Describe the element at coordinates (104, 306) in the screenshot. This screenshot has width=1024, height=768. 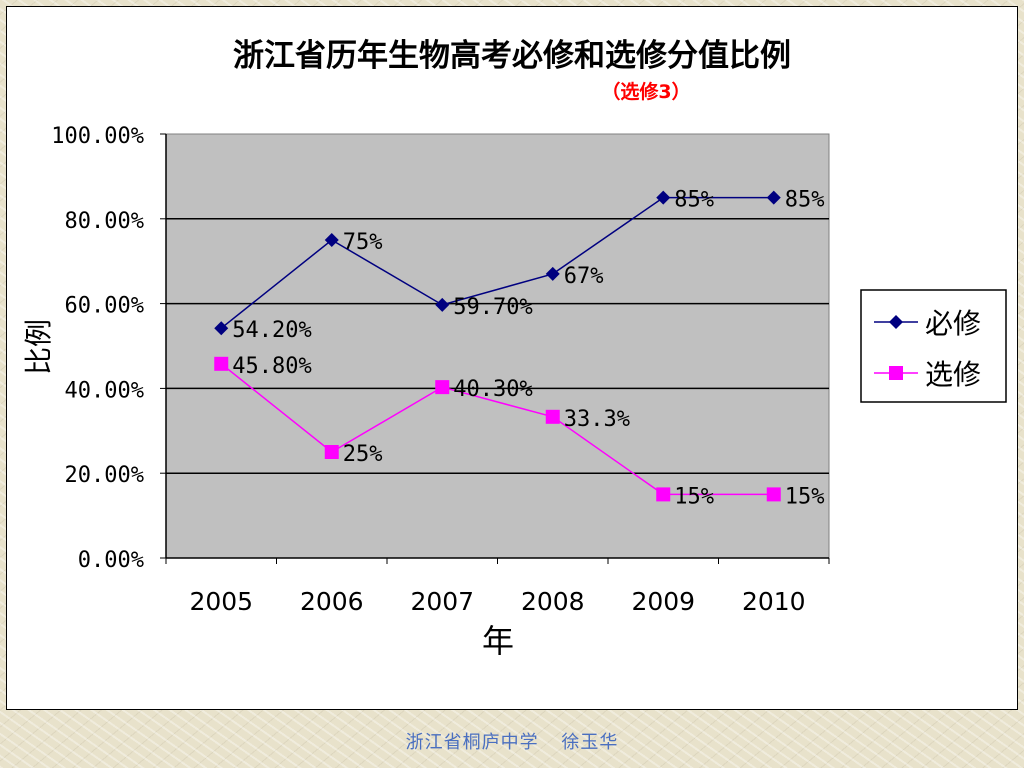
I see `y-tick-label: 60.00%` at that location.